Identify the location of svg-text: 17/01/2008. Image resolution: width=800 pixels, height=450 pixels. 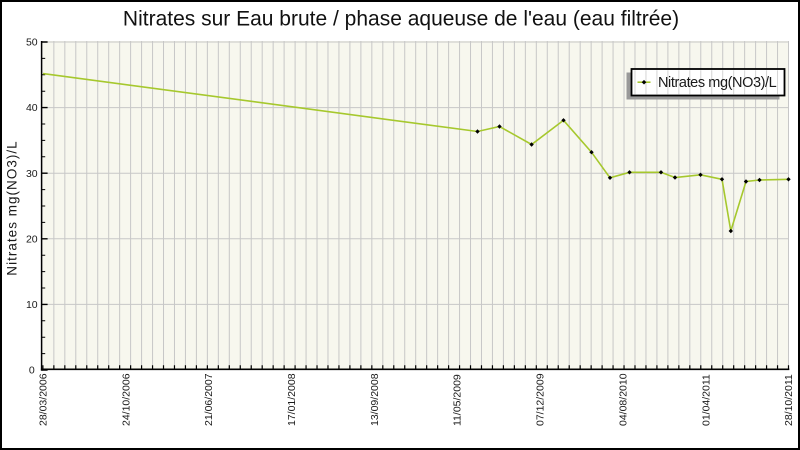
(292, 399).